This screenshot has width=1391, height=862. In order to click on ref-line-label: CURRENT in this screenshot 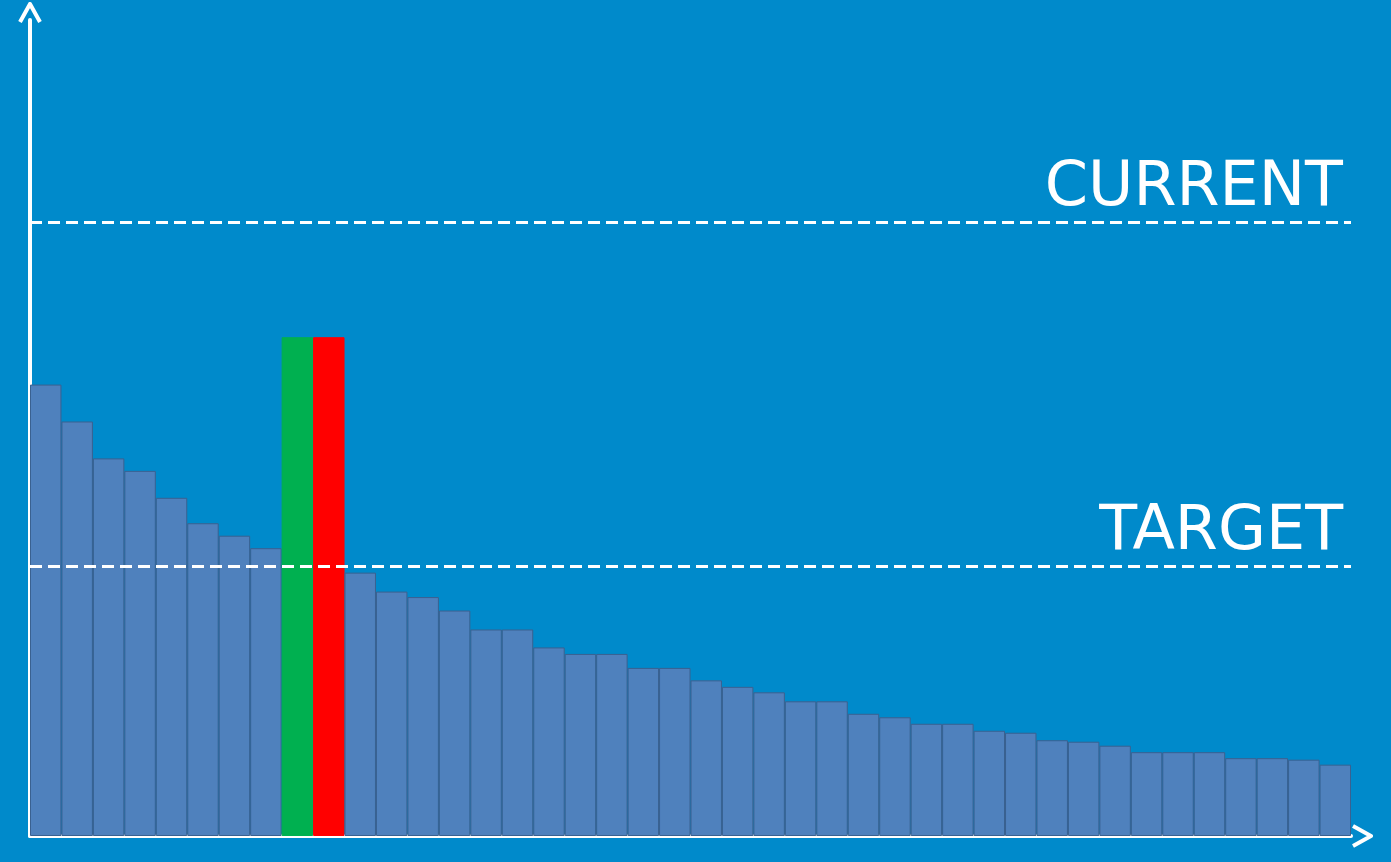, I will do `click(1194, 183)`.